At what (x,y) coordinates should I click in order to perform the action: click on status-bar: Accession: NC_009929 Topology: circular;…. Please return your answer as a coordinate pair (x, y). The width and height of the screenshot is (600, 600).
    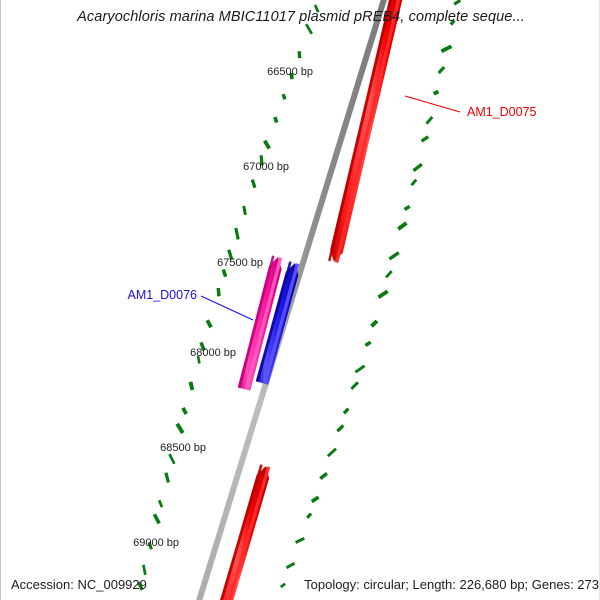
    Looking at the image, I should click on (300, 585).